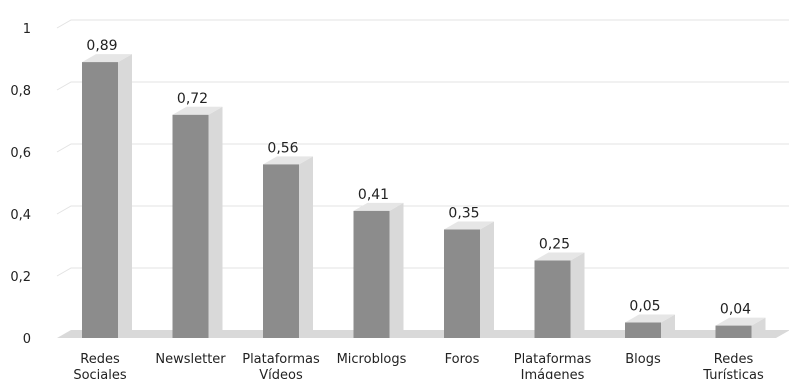 The width and height of the screenshot is (789, 379). I want to click on x-category-label-line: Microblogs, so click(372, 359).